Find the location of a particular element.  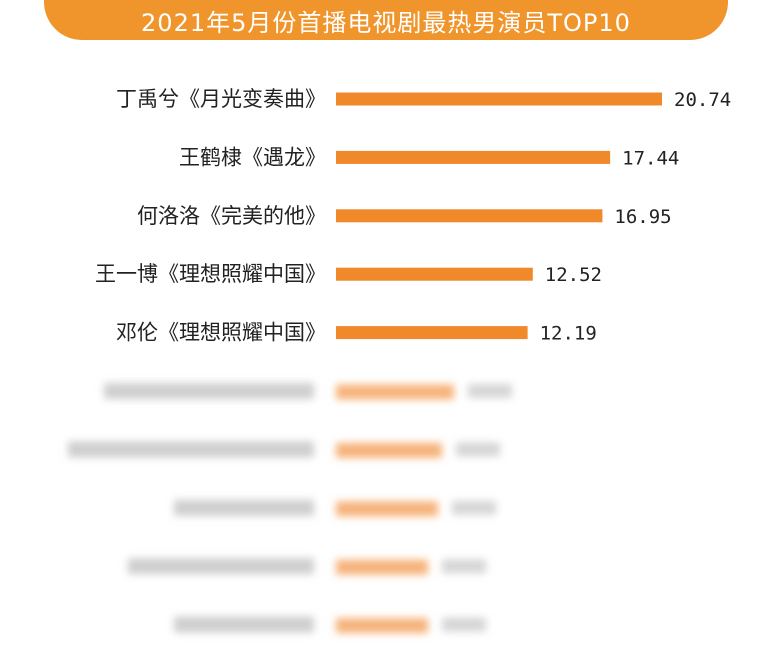

category-label: 王鹤棣《遇龙》 is located at coordinates (252, 157).